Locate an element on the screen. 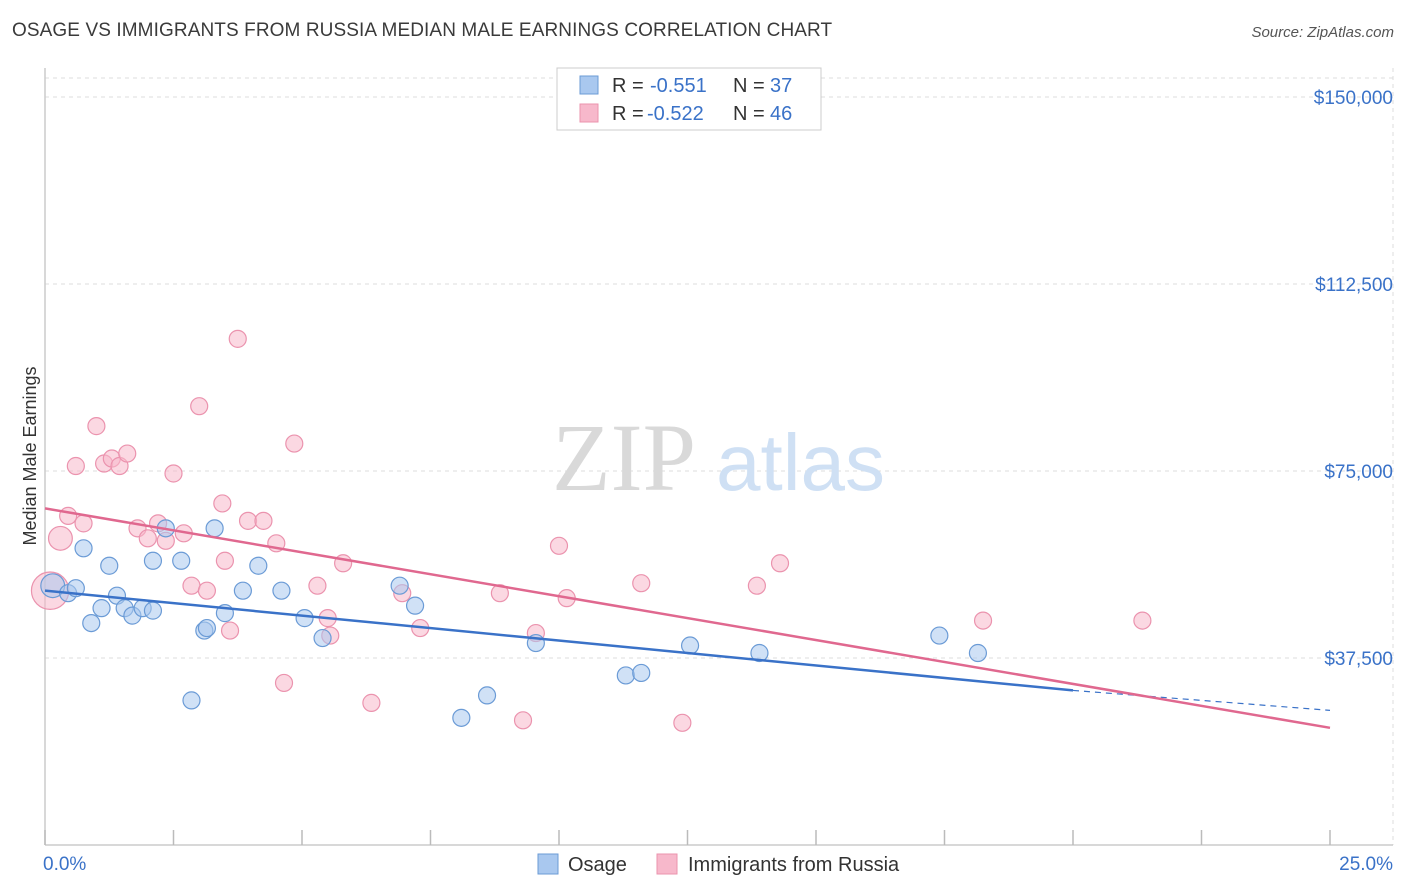 The height and width of the screenshot is (892, 1406). watermark-zip: ZIP is located at coordinates (624, 457).